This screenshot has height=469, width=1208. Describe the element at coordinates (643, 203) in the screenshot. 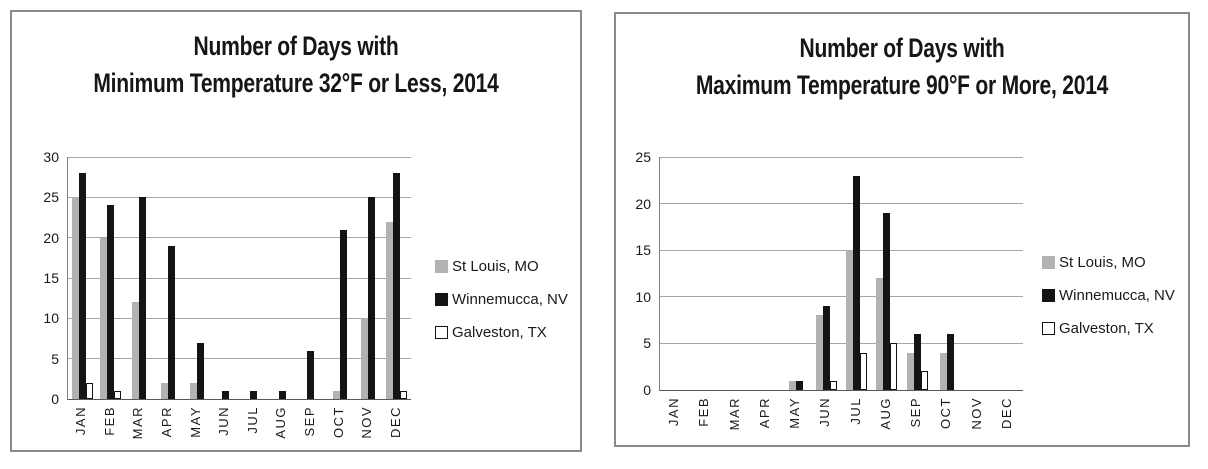

I see `y-tick-label: 20` at that location.